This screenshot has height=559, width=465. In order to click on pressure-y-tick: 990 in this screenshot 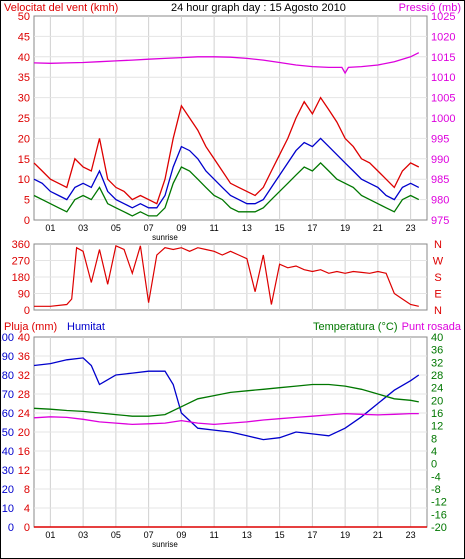, I will do `click(440, 160)`.